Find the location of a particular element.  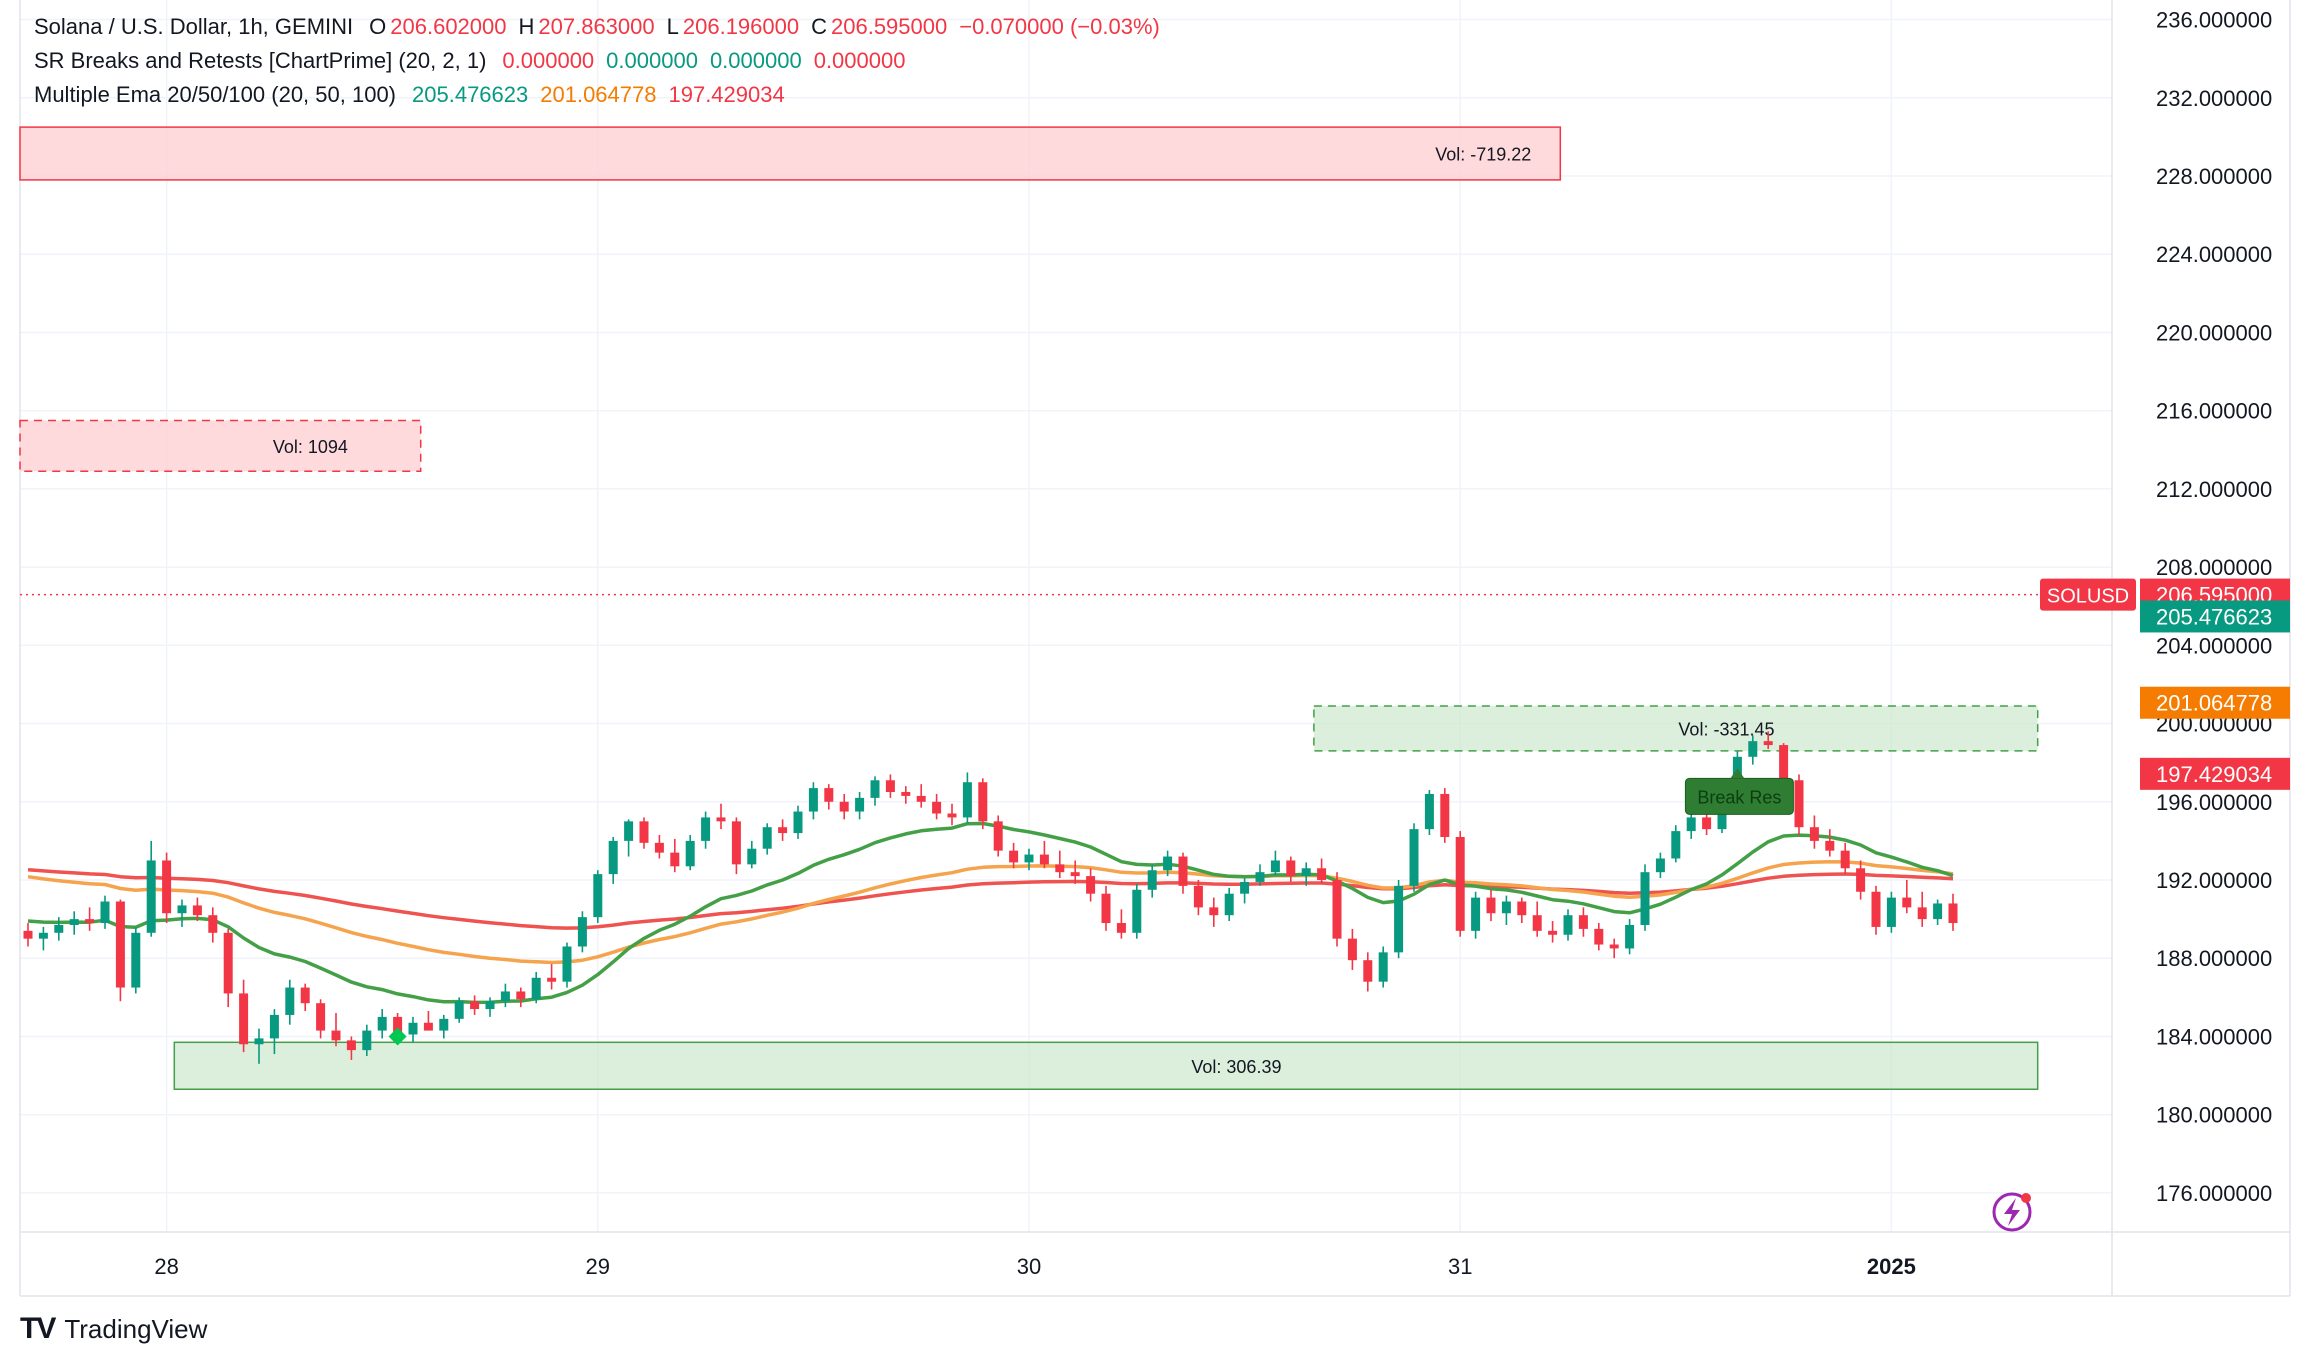

legend-sr-value-4: 0.000000 is located at coordinates (859, 60).